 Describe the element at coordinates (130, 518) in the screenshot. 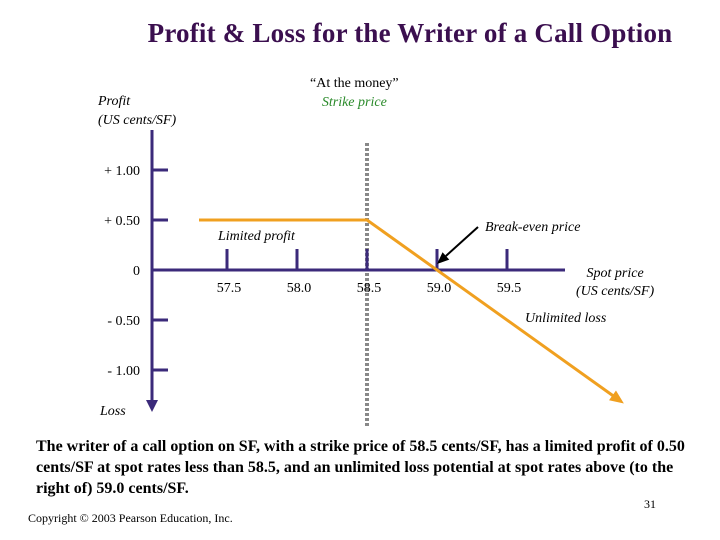

I see `copyright-notice: Copyright © 2003 Pearson Education, Inc.` at that location.